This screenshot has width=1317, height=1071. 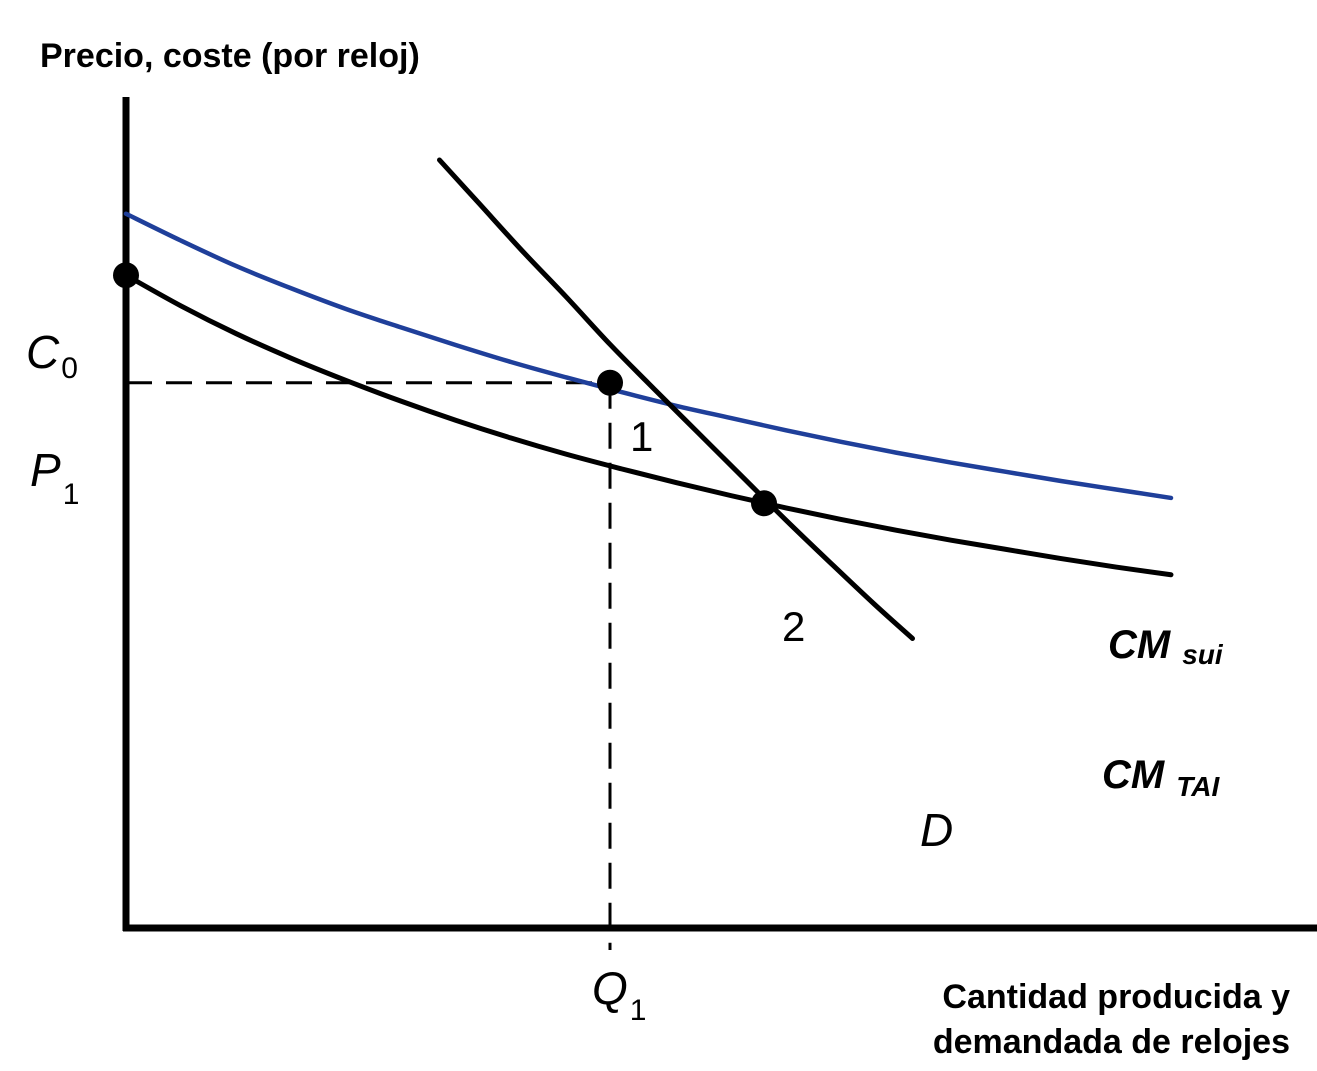 What do you see at coordinates (1198, 786) in the screenshot?
I see `series-cm-tai-label-sub: TAI` at bounding box center [1198, 786].